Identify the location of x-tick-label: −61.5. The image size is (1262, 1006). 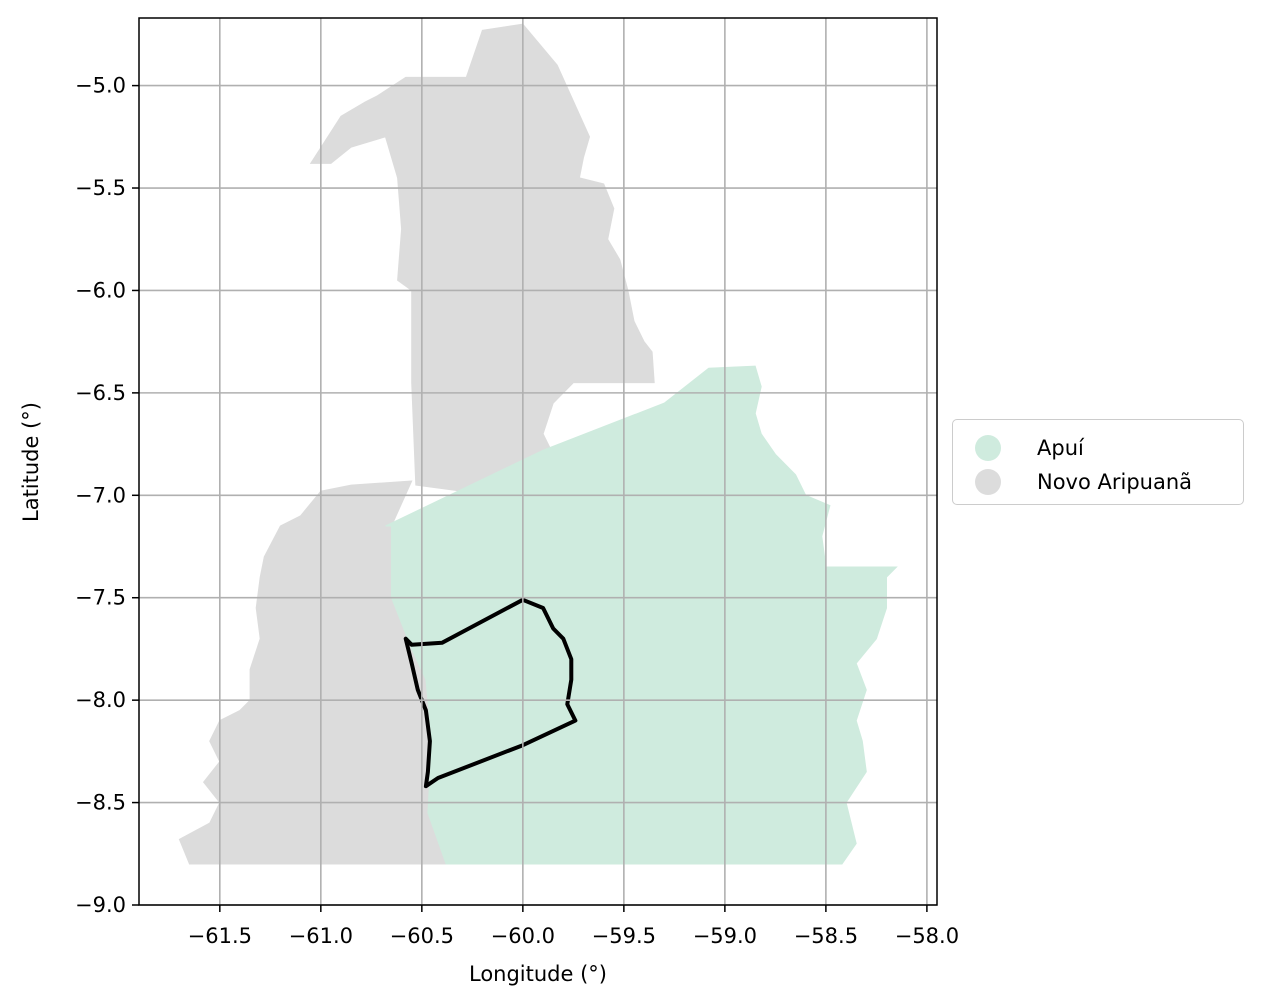
(220, 936).